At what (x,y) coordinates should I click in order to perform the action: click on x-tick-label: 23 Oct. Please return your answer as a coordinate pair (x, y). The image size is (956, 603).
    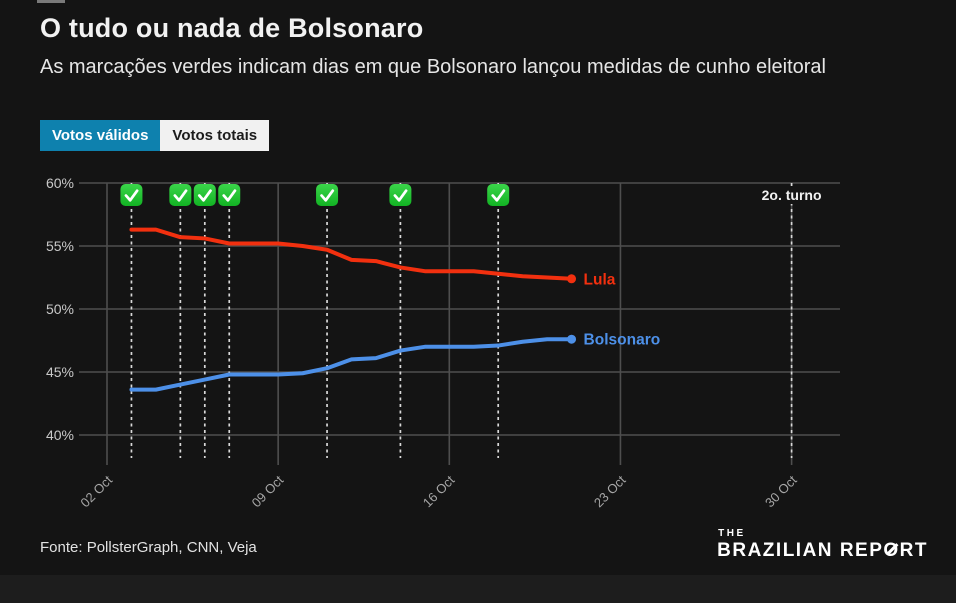
    Looking at the image, I should click on (610, 491).